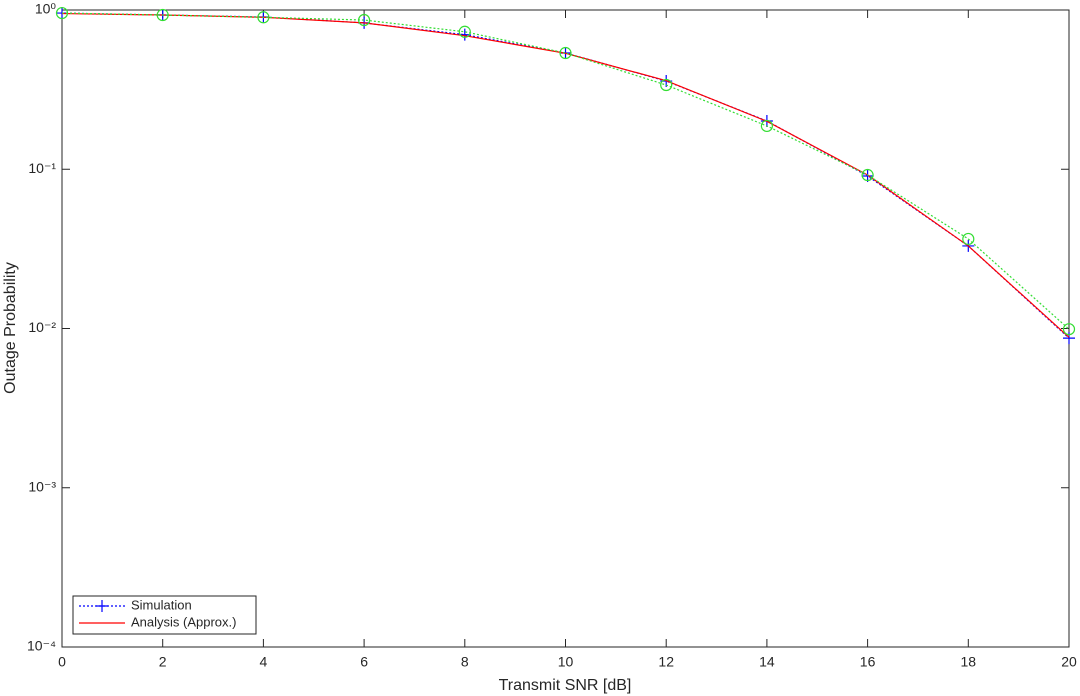  Describe the element at coordinates (102, 606) in the screenshot. I see `legend-marker` at that location.